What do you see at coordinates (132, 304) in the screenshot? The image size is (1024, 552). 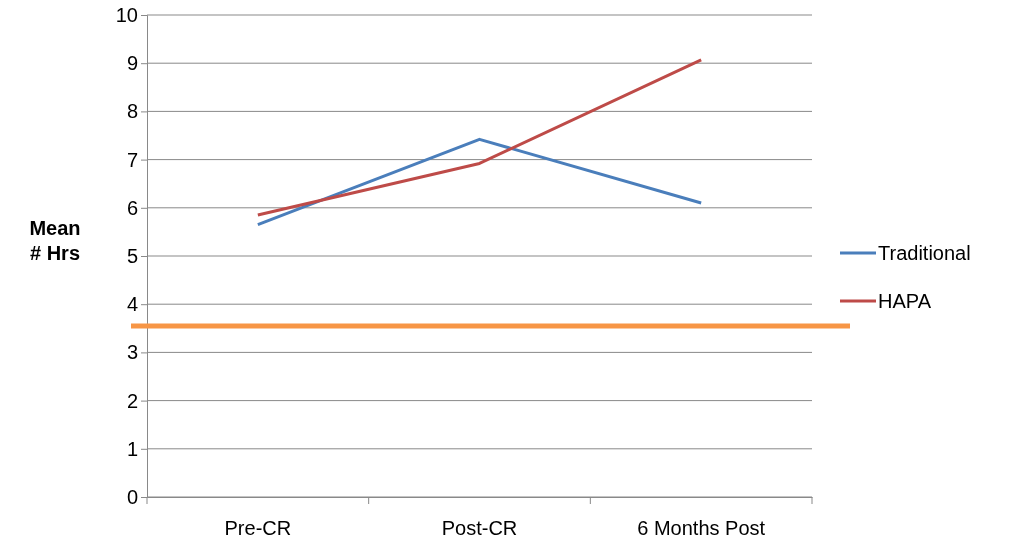 I see `y-tick-label: 4` at bounding box center [132, 304].